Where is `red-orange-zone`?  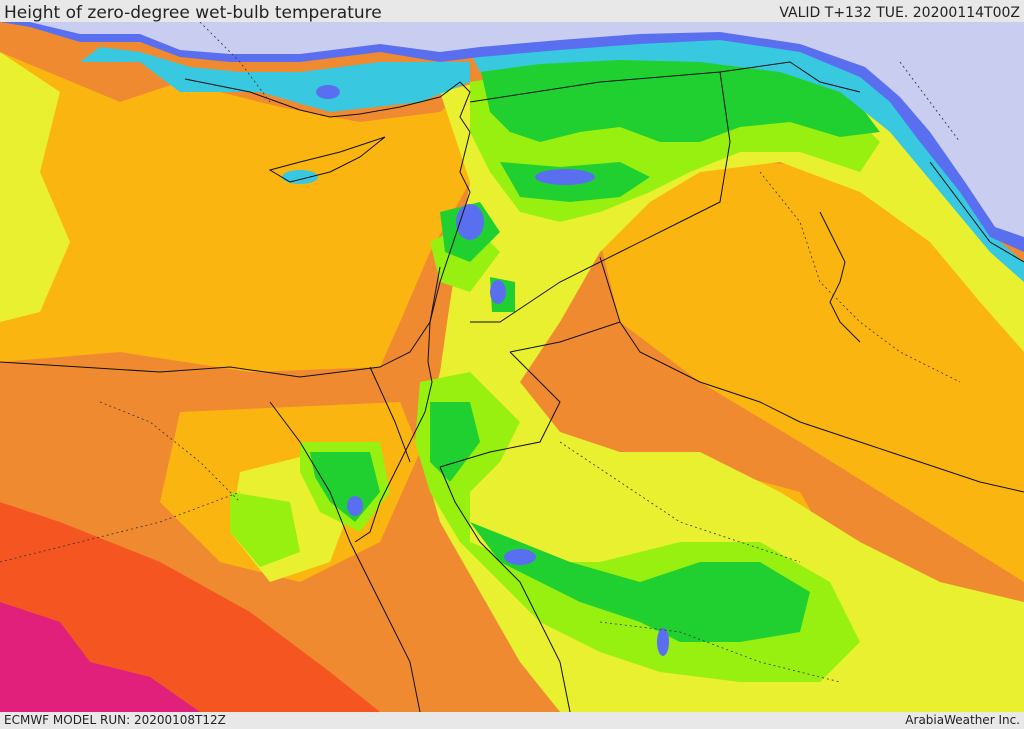 red-orange-zone is located at coordinates (190, 607).